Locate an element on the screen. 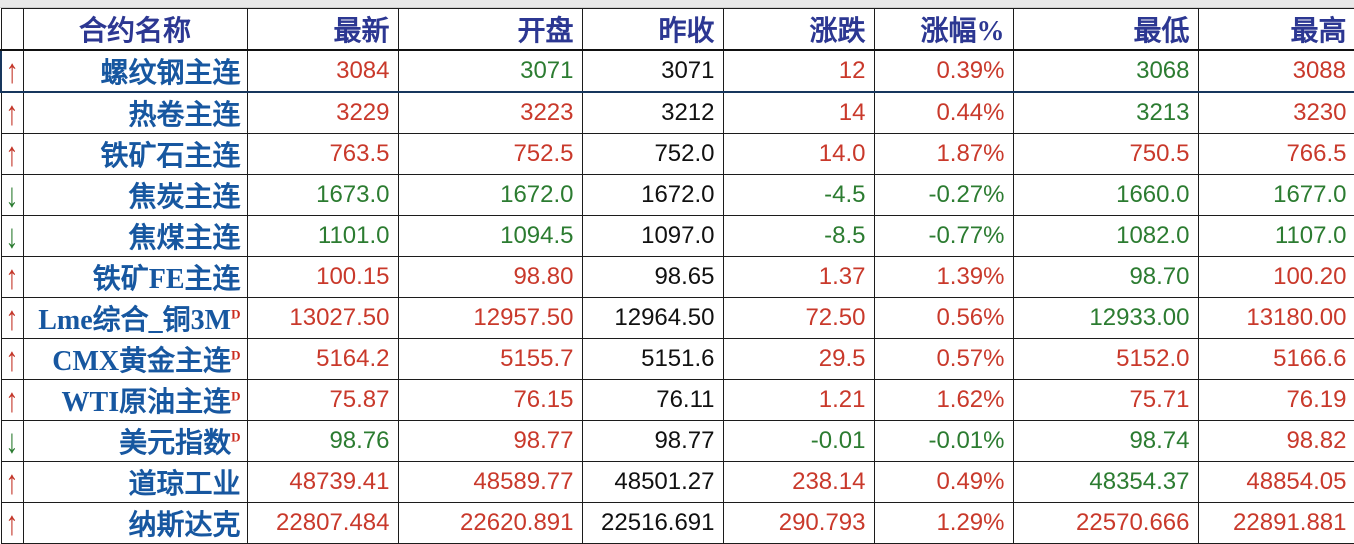  change-cell: 238.14 is located at coordinates (798, 482).